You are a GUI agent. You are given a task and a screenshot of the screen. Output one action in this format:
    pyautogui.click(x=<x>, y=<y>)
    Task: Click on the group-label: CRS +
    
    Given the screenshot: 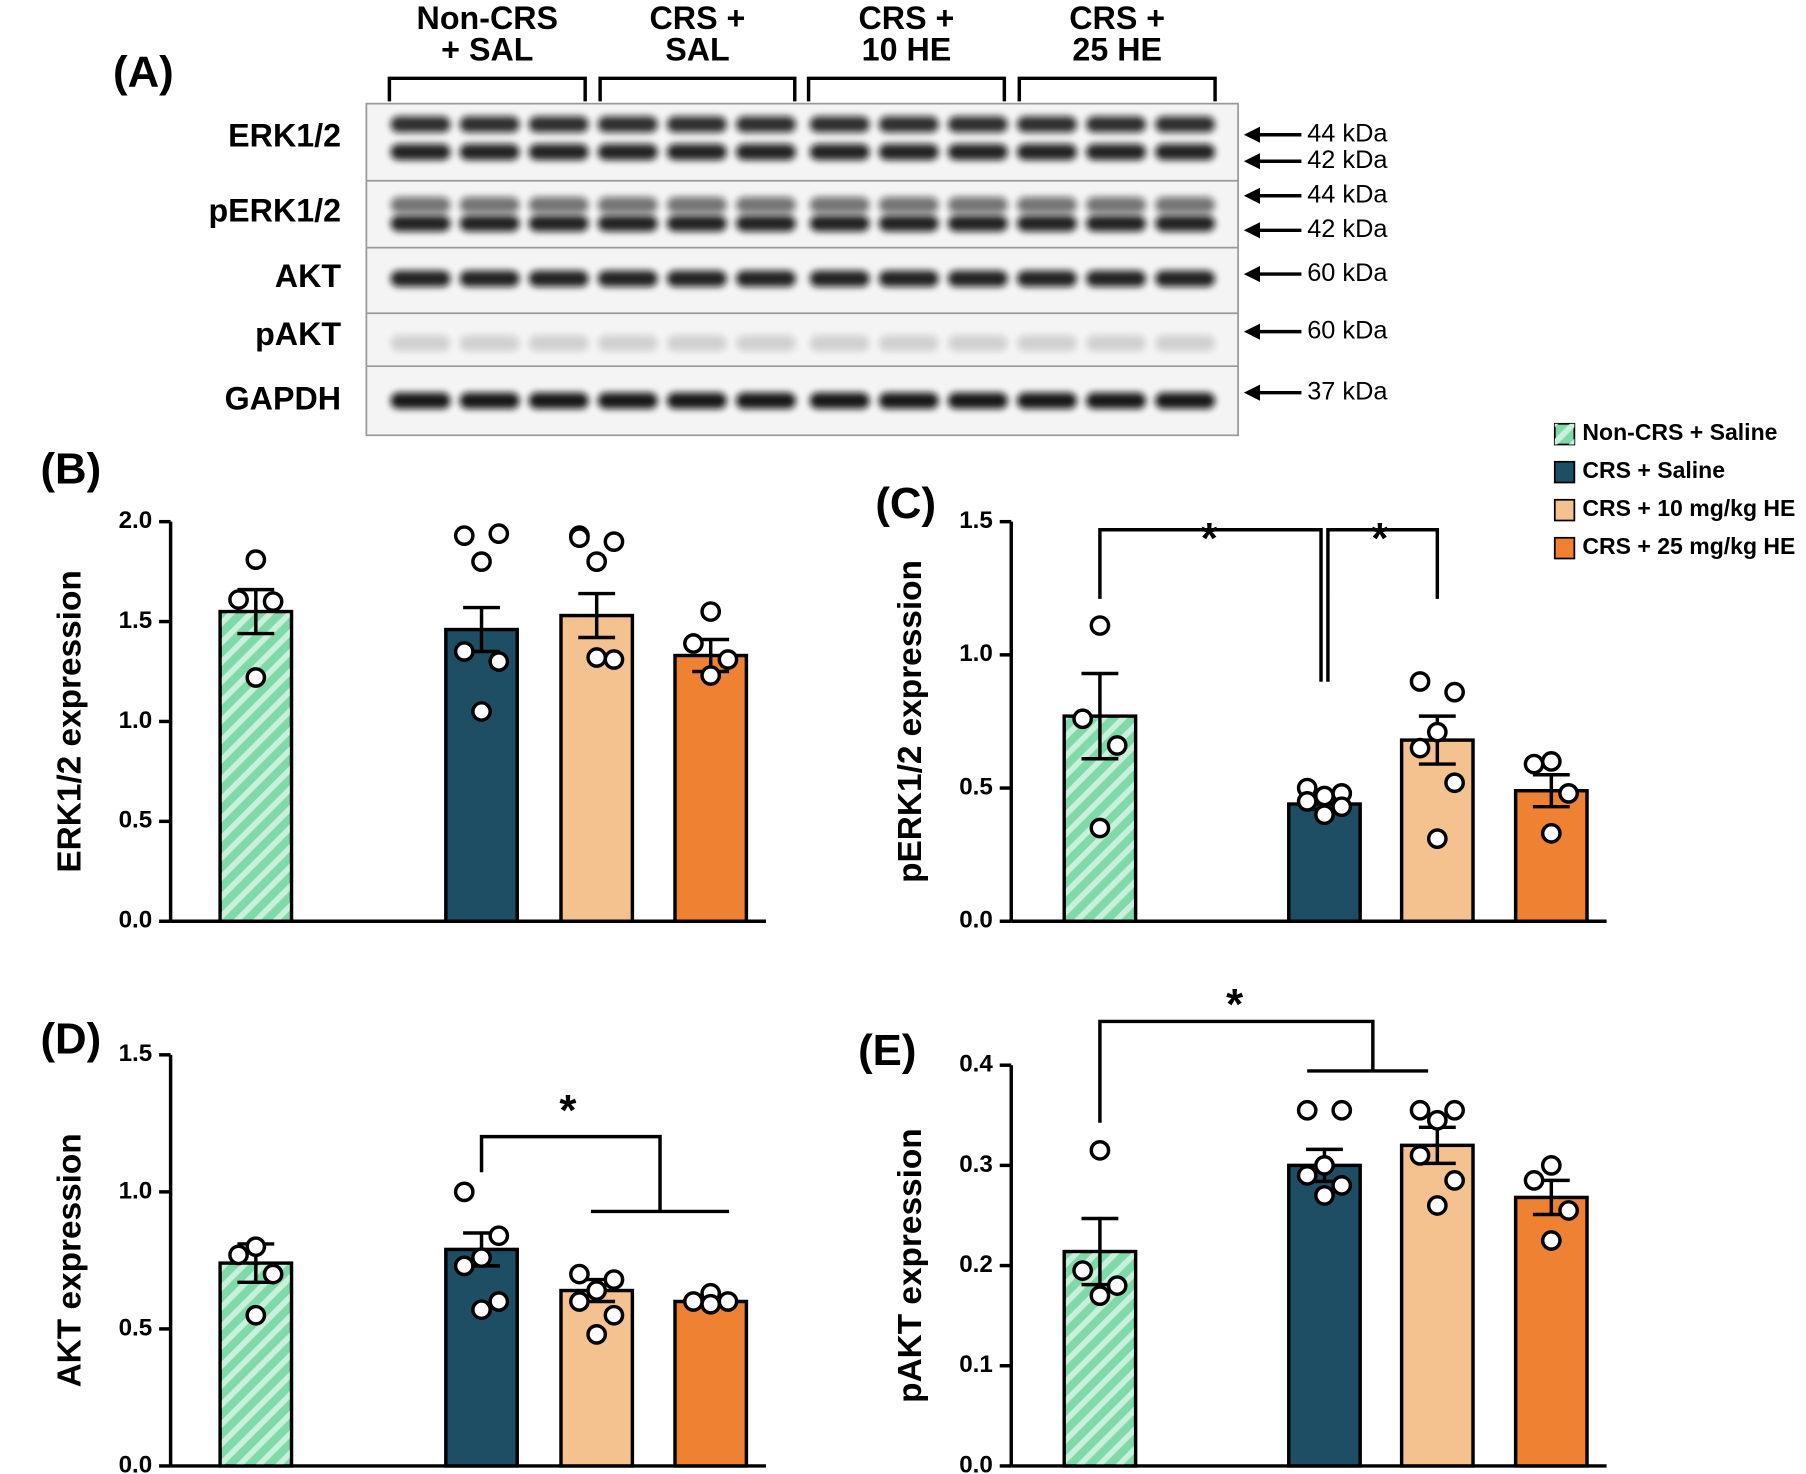 What is the action you would take?
    pyautogui.click(x=907, y=18)
    